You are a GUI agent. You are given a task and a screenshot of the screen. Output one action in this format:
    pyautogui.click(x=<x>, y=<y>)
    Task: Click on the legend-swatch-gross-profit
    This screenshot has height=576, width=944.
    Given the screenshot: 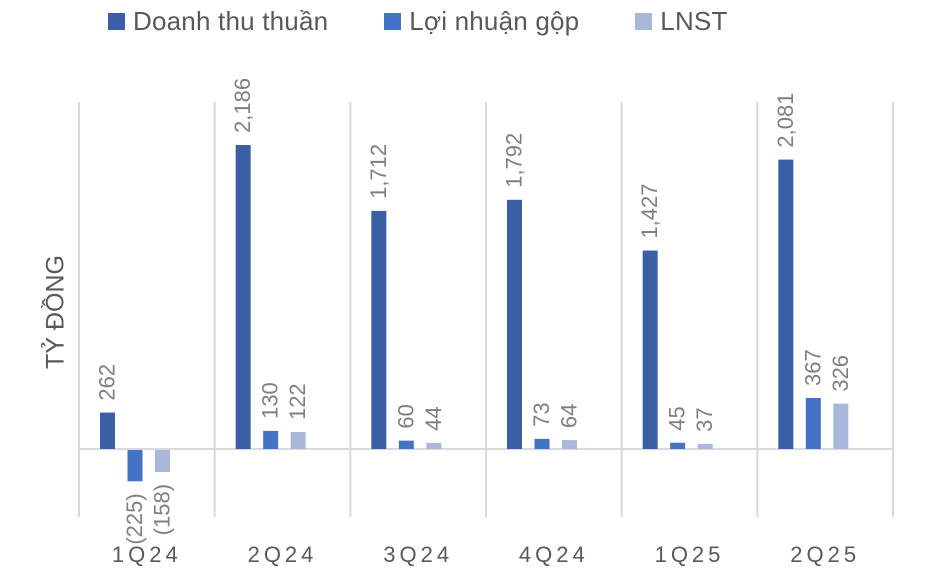 What is the action you would take?
    pyautogui.click(x=393, y=21)
    